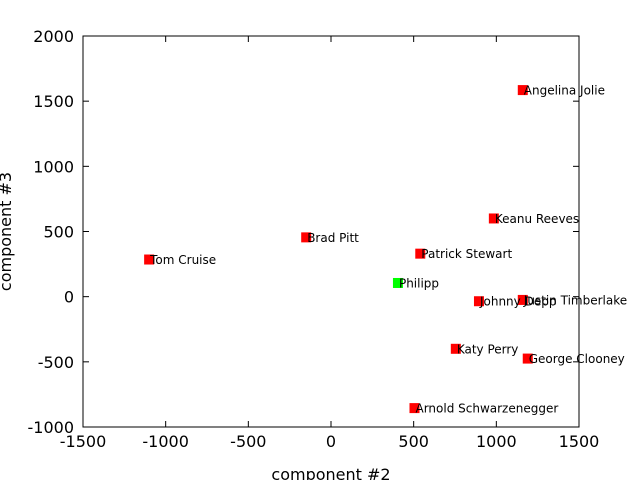 Image resolution: width=640 pixels, height=480 pixels. Describe the element at coordinates (564, 91) in the screenshot. I see `point-label: Angelina Jolie` at that location.